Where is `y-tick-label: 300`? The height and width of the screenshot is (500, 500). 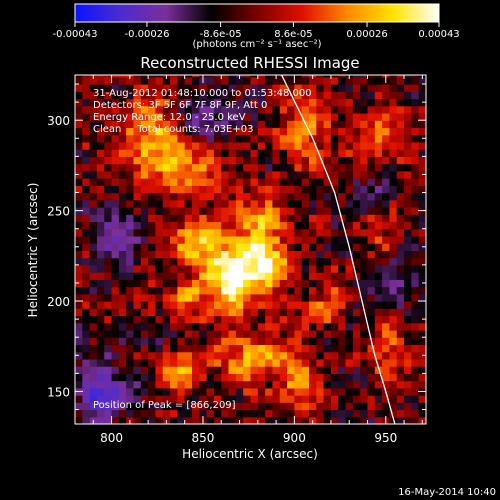 y-tick-label: 300 is located at coordinates (58, 121).